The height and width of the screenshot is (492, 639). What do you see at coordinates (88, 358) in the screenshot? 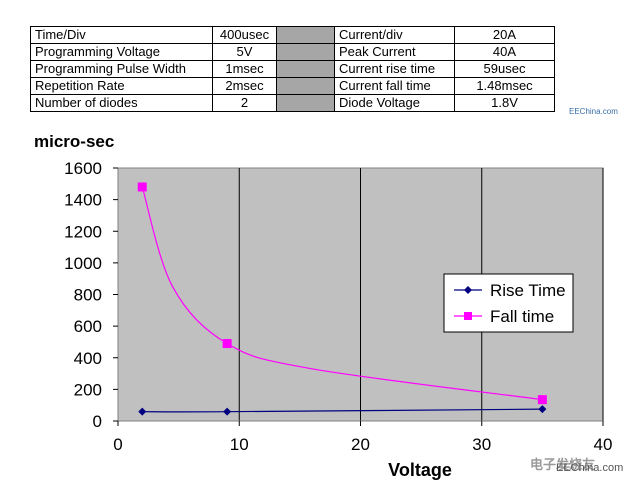
I see `y-tick-label: 400` at bounding box center [88, 358].